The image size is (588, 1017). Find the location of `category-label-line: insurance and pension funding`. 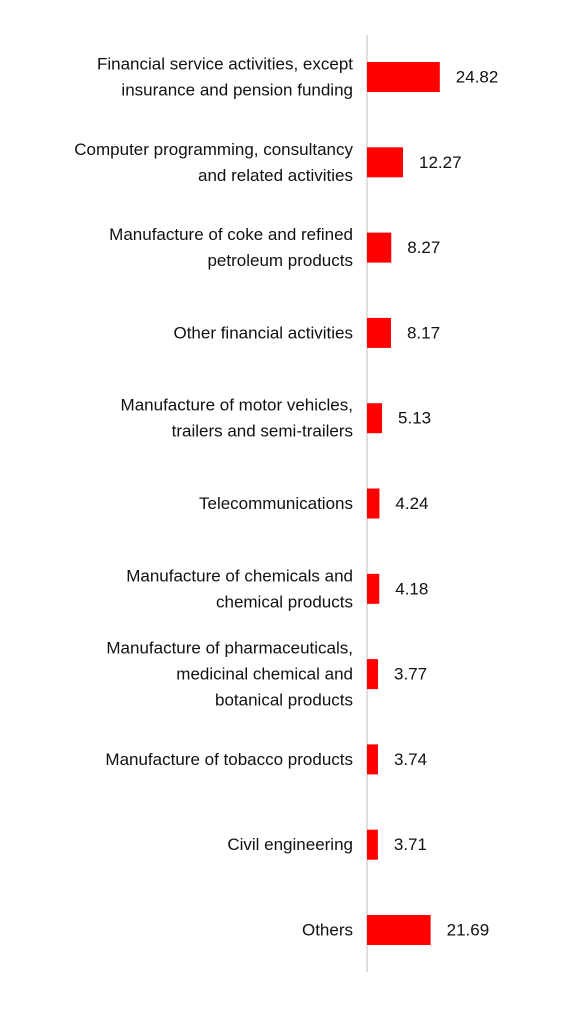

category-label-line: insurance and pension funding is located at coordinates (237, 90).